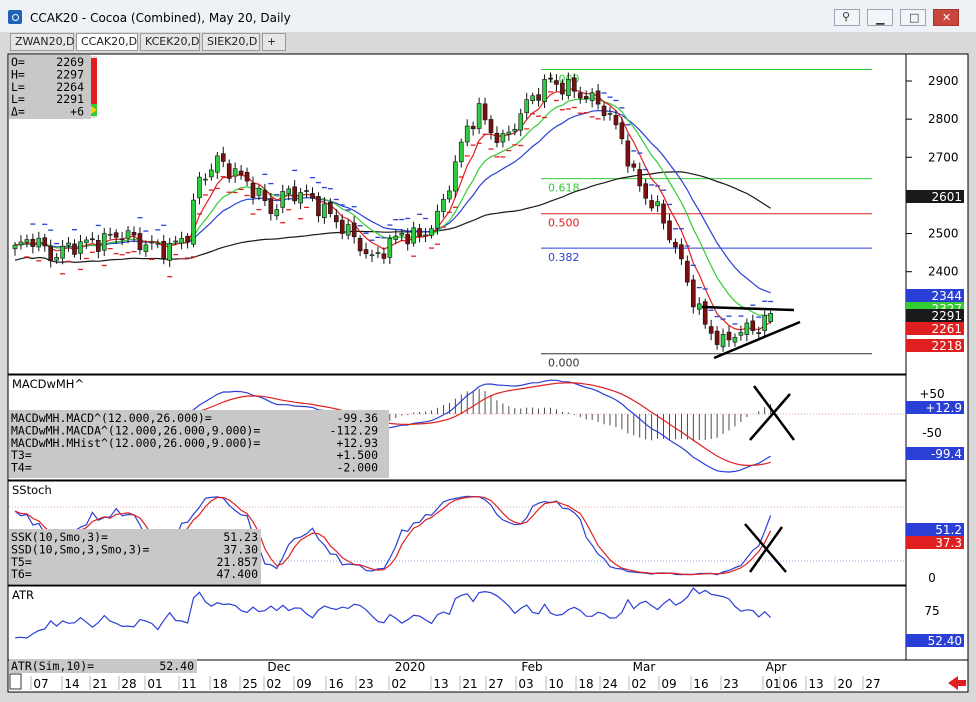 This screenshot has height=702, width=976. Describe the element at coordinates (42, 42) in the screenshot. I see `tab-zwan20: ZWAN20,D` at that location.